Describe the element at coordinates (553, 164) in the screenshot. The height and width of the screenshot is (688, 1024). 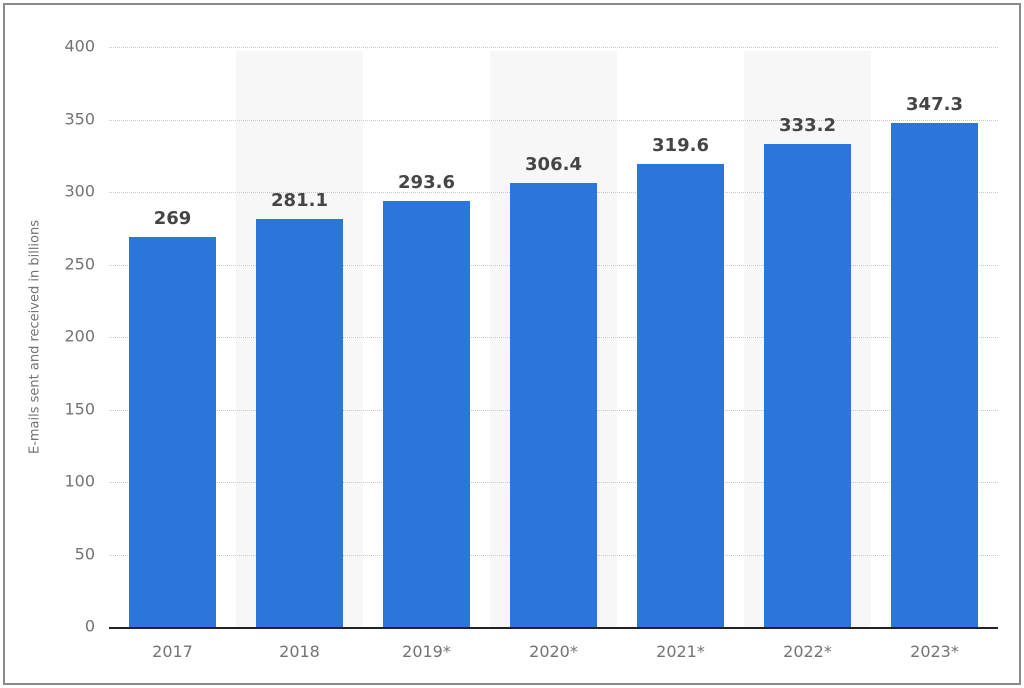
I see `bar-value-label: 306.4` at that location.